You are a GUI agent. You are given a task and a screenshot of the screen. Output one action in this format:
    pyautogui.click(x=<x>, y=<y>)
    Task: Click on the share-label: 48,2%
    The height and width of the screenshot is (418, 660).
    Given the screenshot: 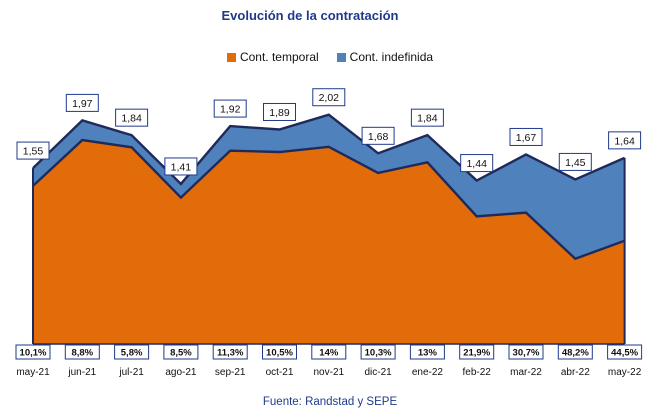 What is the action you would take?
    pyautogui.click(x=575, y=353)
    